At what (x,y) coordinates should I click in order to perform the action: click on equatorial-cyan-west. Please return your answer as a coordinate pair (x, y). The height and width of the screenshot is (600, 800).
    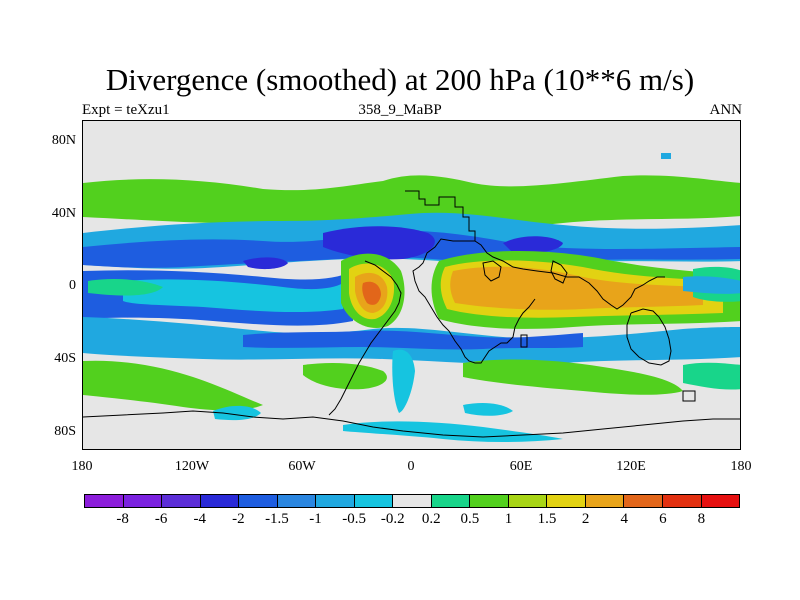
    Looking at the image, I should click on (233, 296).